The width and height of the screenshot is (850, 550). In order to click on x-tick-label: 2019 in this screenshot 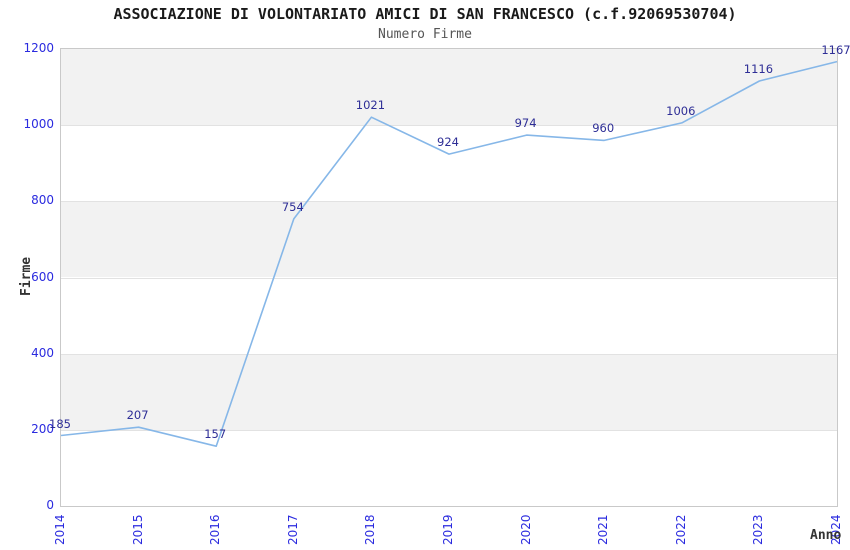, I will do `click(448, 529)`.